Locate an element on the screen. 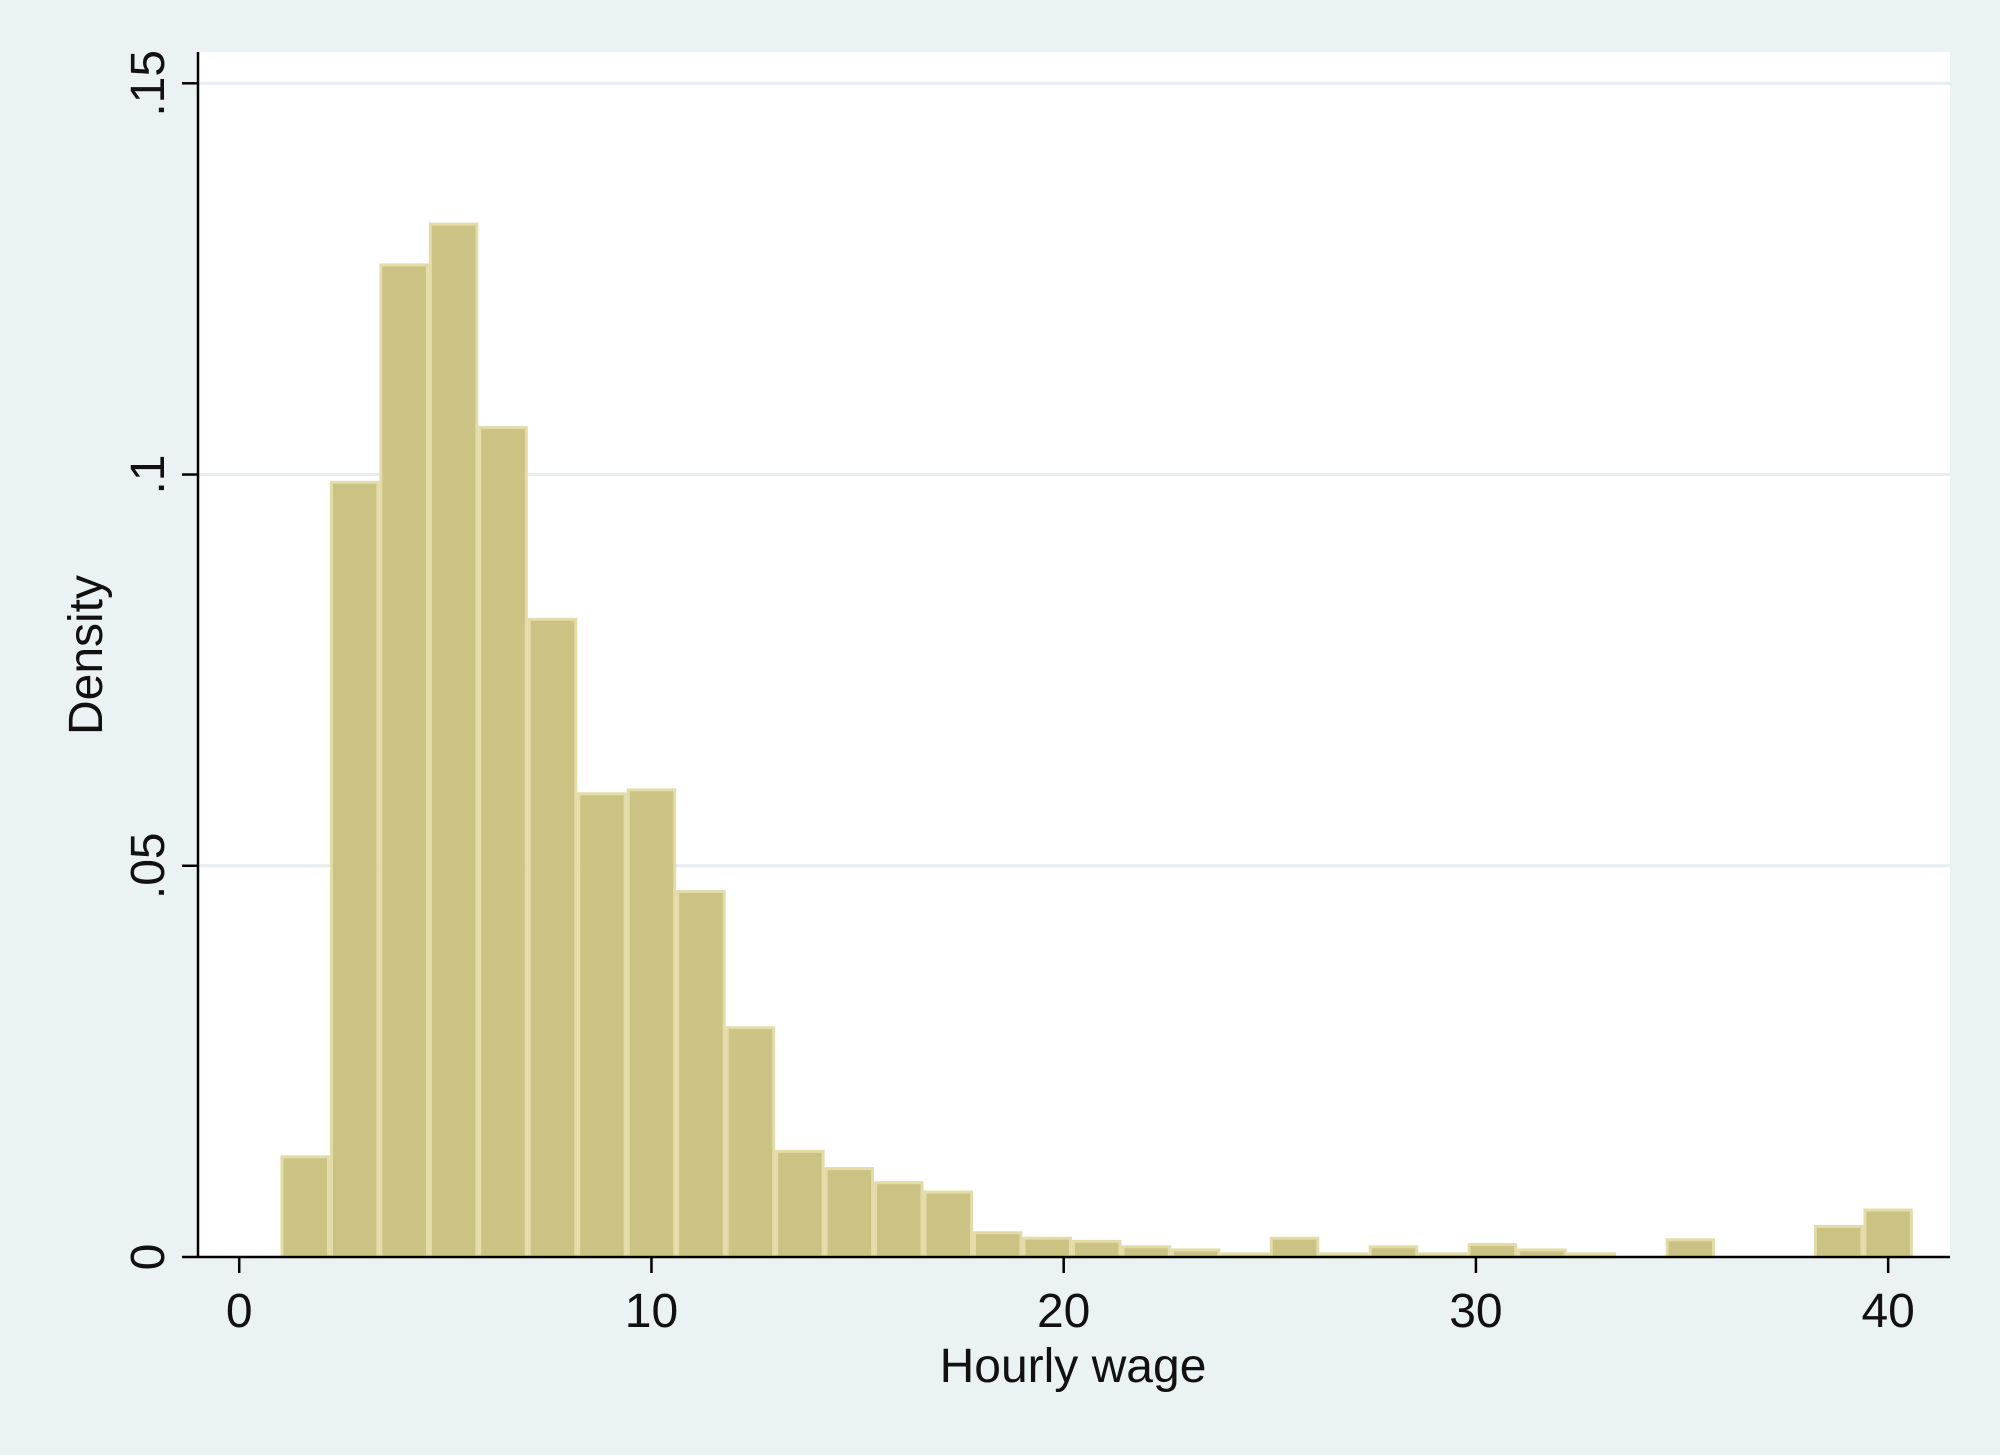  y-tick-label-2: .1 is located at coordinates (148, 475).